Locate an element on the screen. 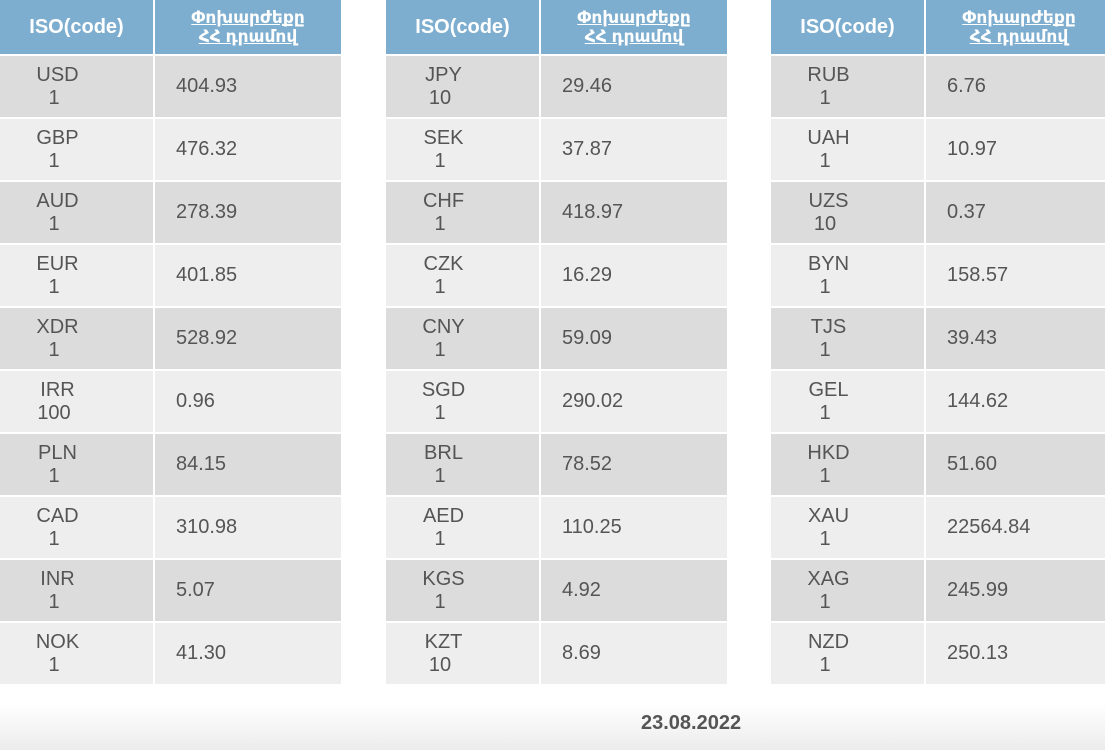  currency-code-cell: SGD 1 is located at coordinates (463, 401).